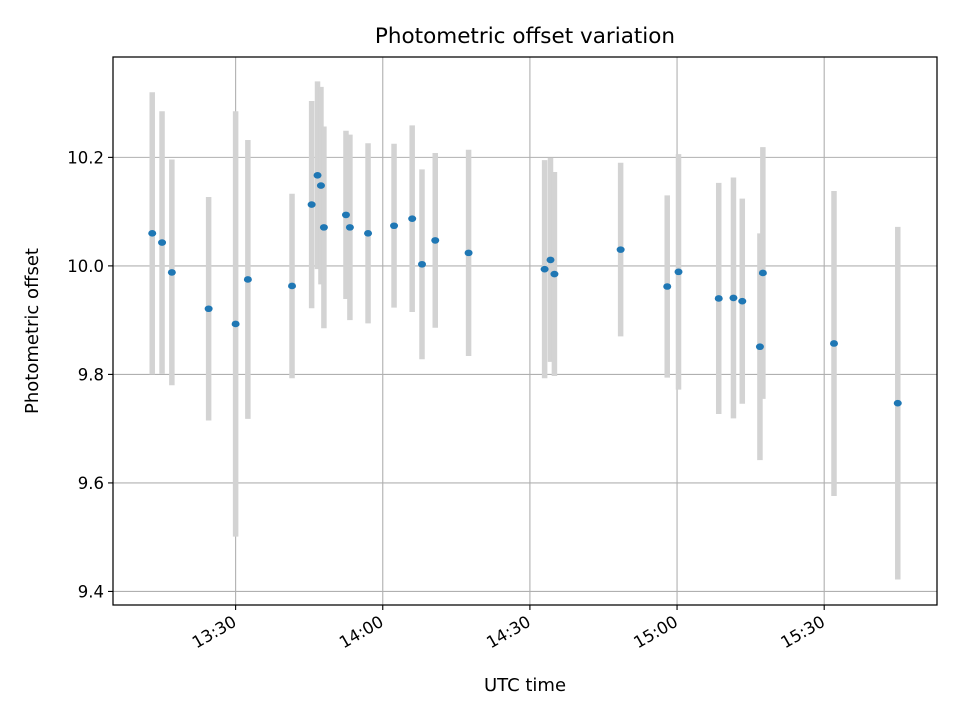 The width and height of the screenshot is (960, 720). Describe the element at coordinates (91, 483) in the screenshot. I see `y-tick-label: 9.6` at that location.